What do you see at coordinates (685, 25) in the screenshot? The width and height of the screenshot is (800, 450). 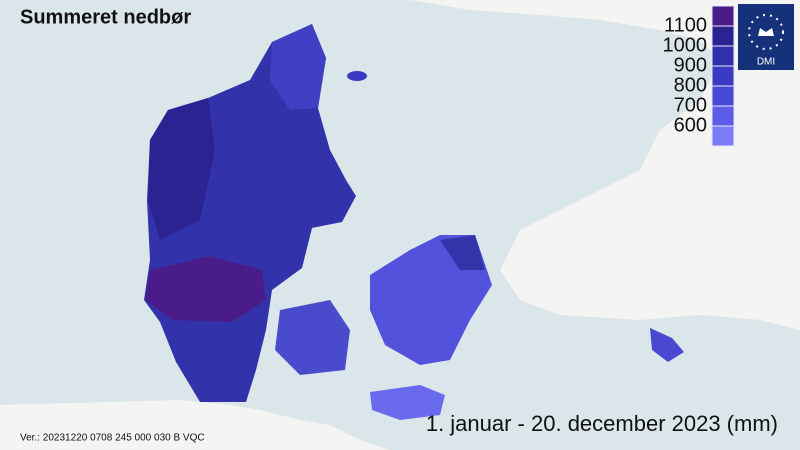 I see `legend-label: 1100` at bounding box center [685, 25].